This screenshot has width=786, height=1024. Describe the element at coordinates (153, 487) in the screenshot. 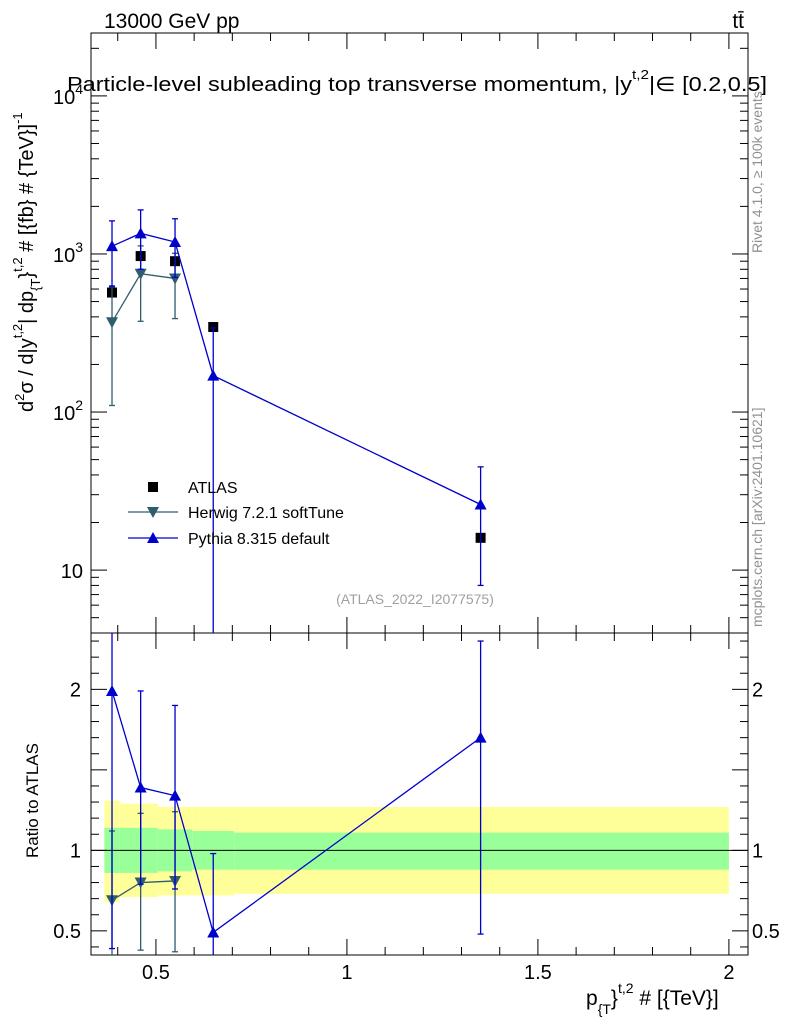

I see `legend-marker-atlas` at that location.